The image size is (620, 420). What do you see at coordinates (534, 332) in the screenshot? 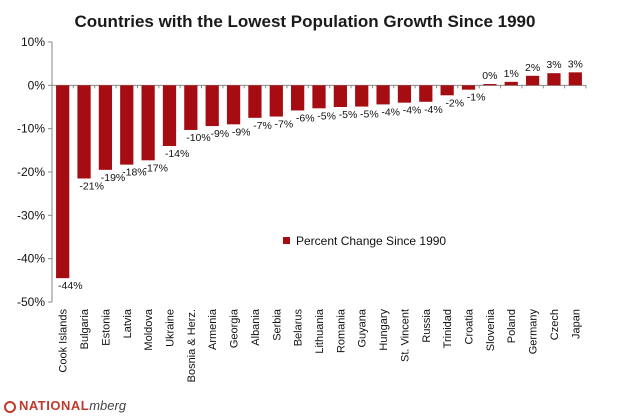
I see `x-category-label: Germany` at bounding box center [534, 332].